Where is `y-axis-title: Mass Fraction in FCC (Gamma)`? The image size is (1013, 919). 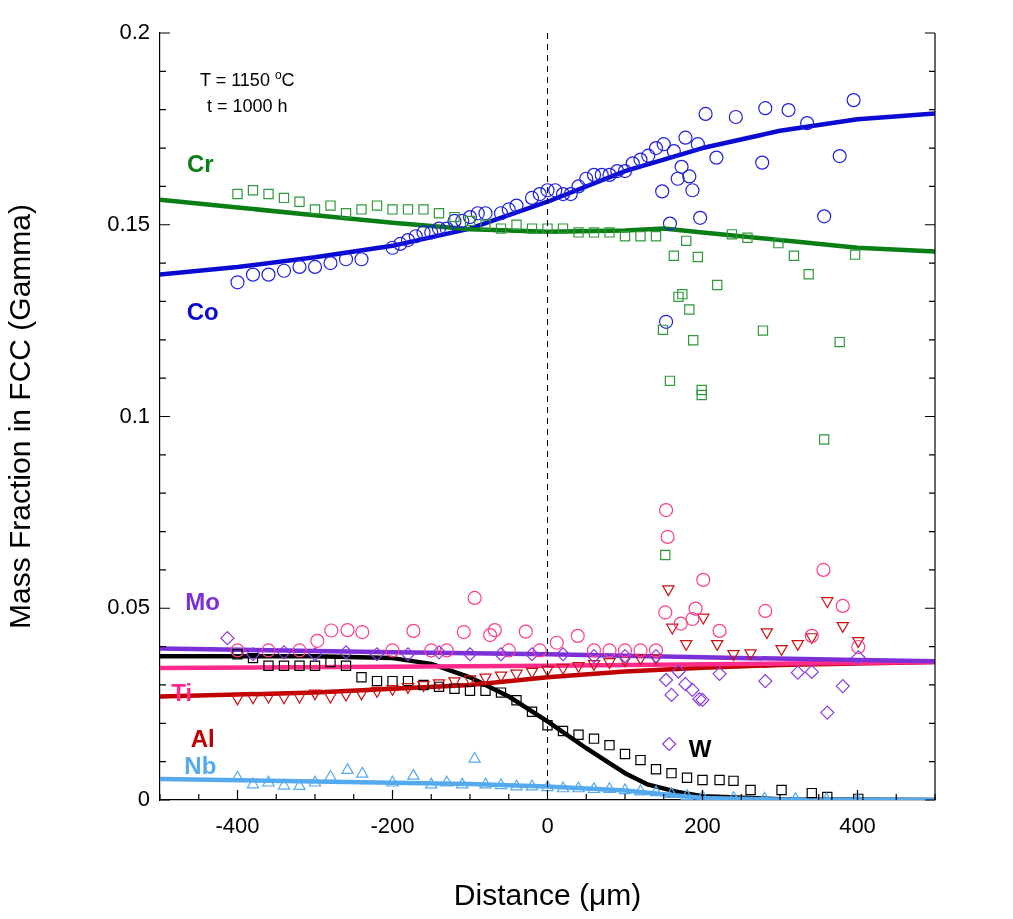
y-axis-title: Mass Fraction in FCC (Gamma) is located at coordinates (20, 416).